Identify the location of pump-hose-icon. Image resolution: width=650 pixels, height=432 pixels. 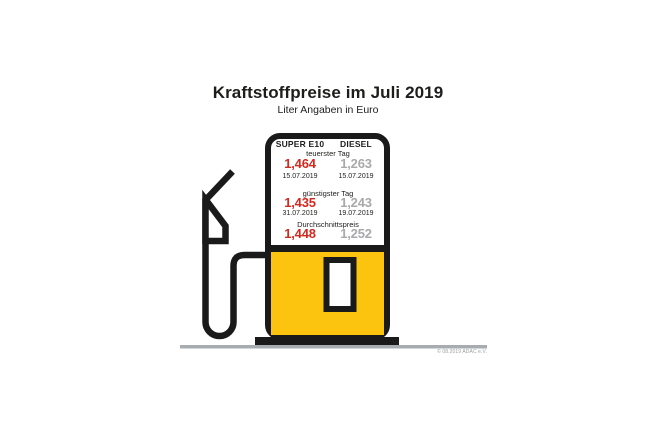
(235, 254).